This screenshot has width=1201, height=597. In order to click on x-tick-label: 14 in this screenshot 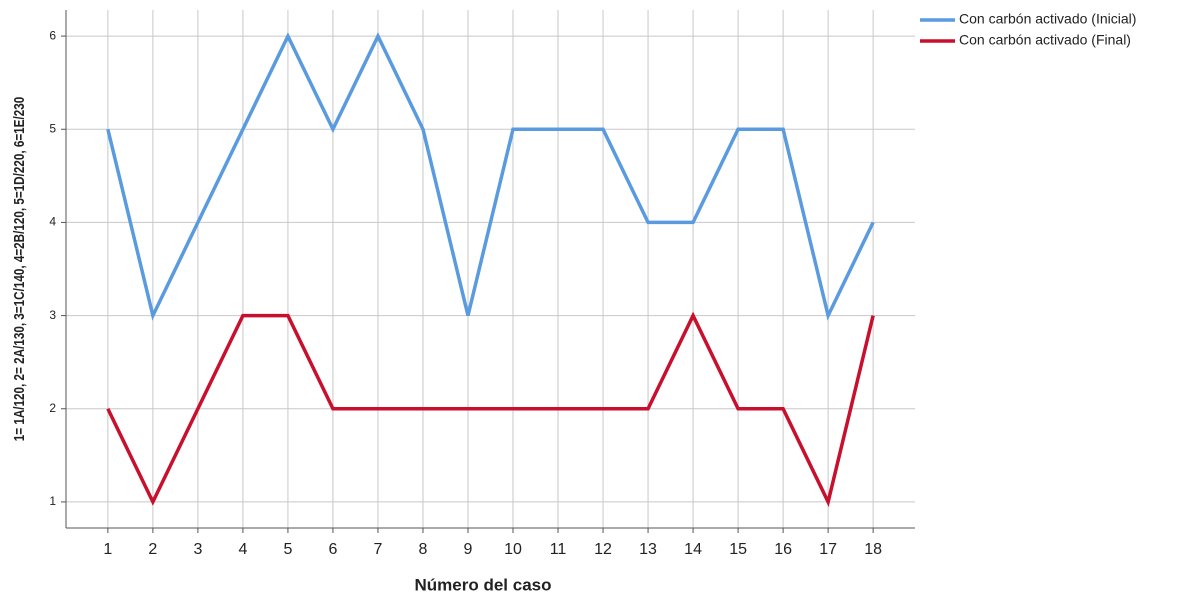, I will do `click(693, 549)`.